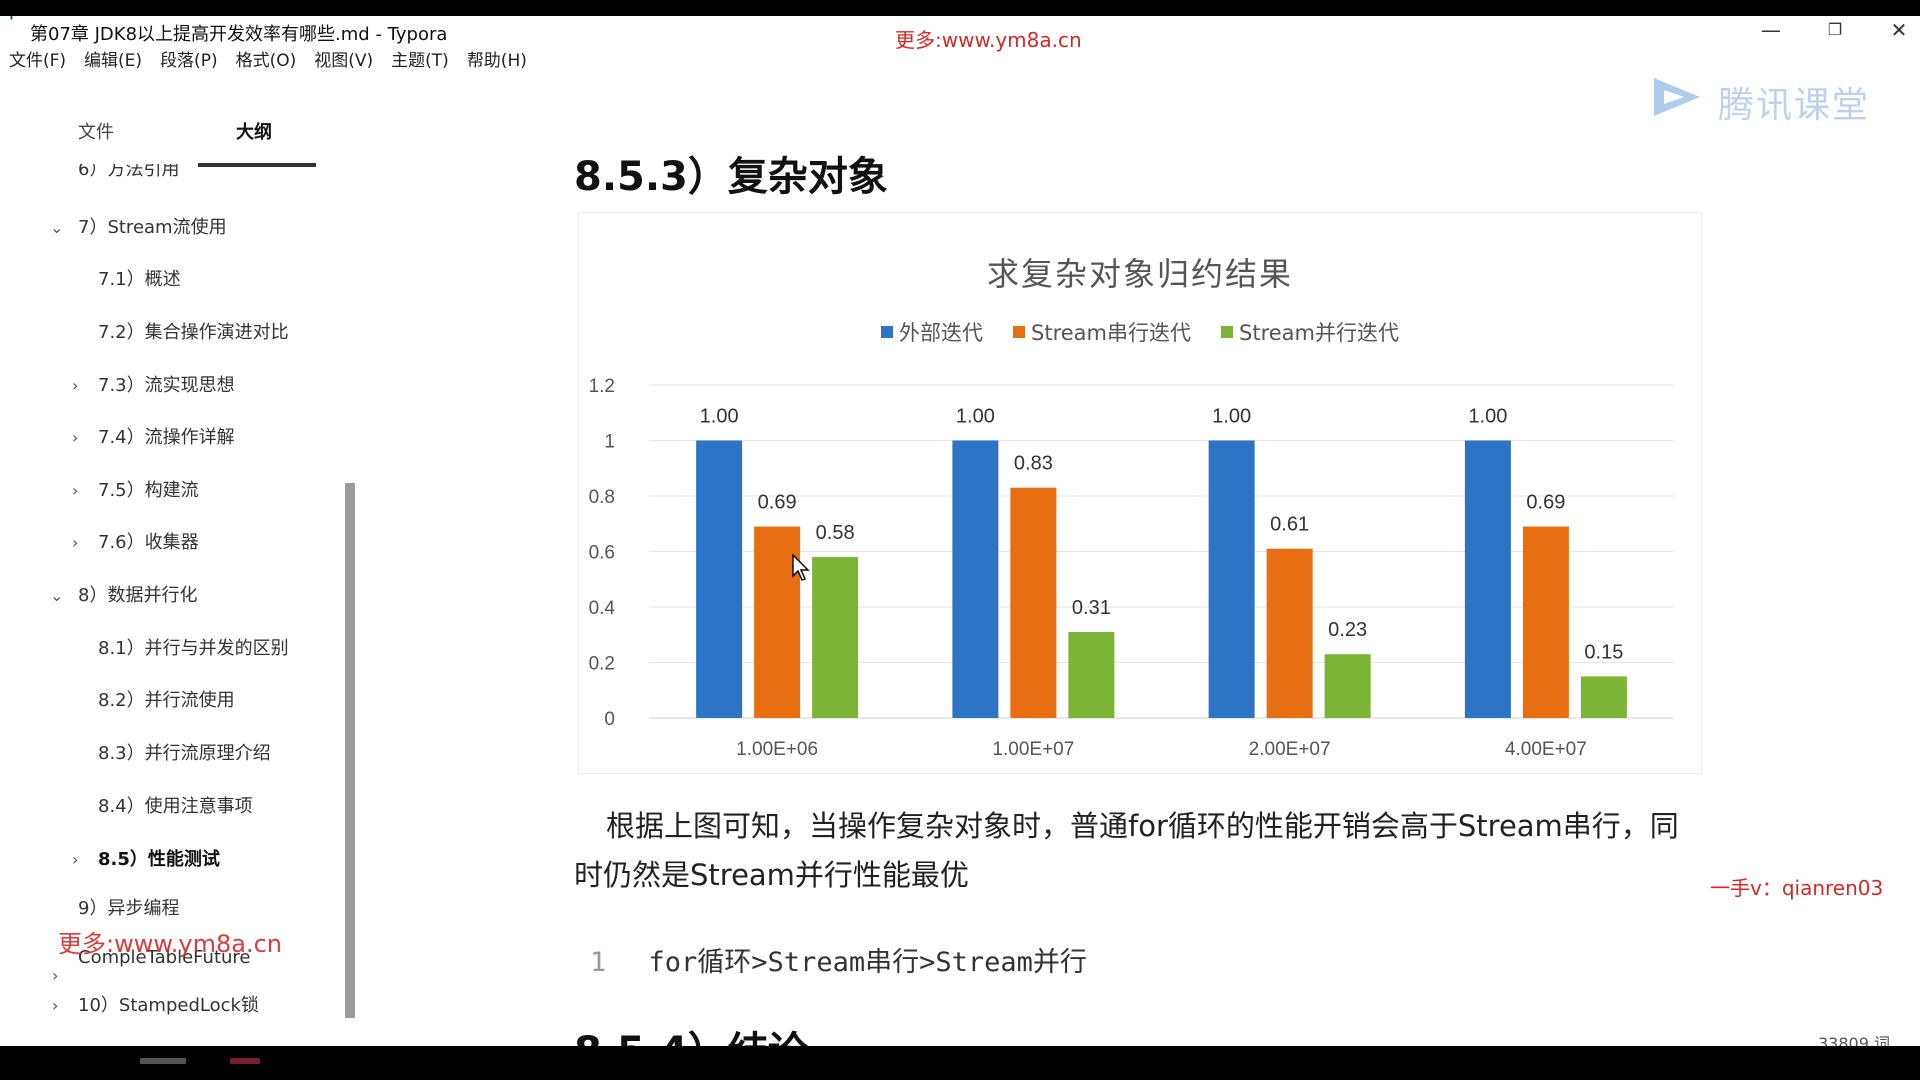 This screenshot has height=1080, width=1920. Describe the element at coordinates (602, 497) in the screenshot. I see `y-tick-label: 0.8` at that location.